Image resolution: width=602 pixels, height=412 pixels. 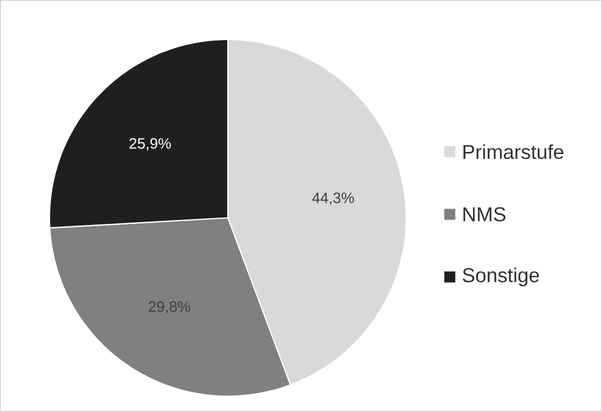 What do you see at coordinates (484, 214) in the screenshot?
I see `legend-label: NMS` at bounding box center [484, 214].